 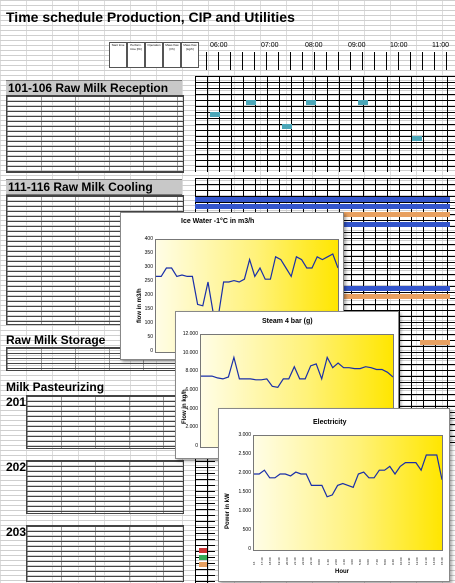 What do you see at coordinates (16, 532) in the screenshot?
I see `section-title-203: 203` at bounding box center [16, 532].